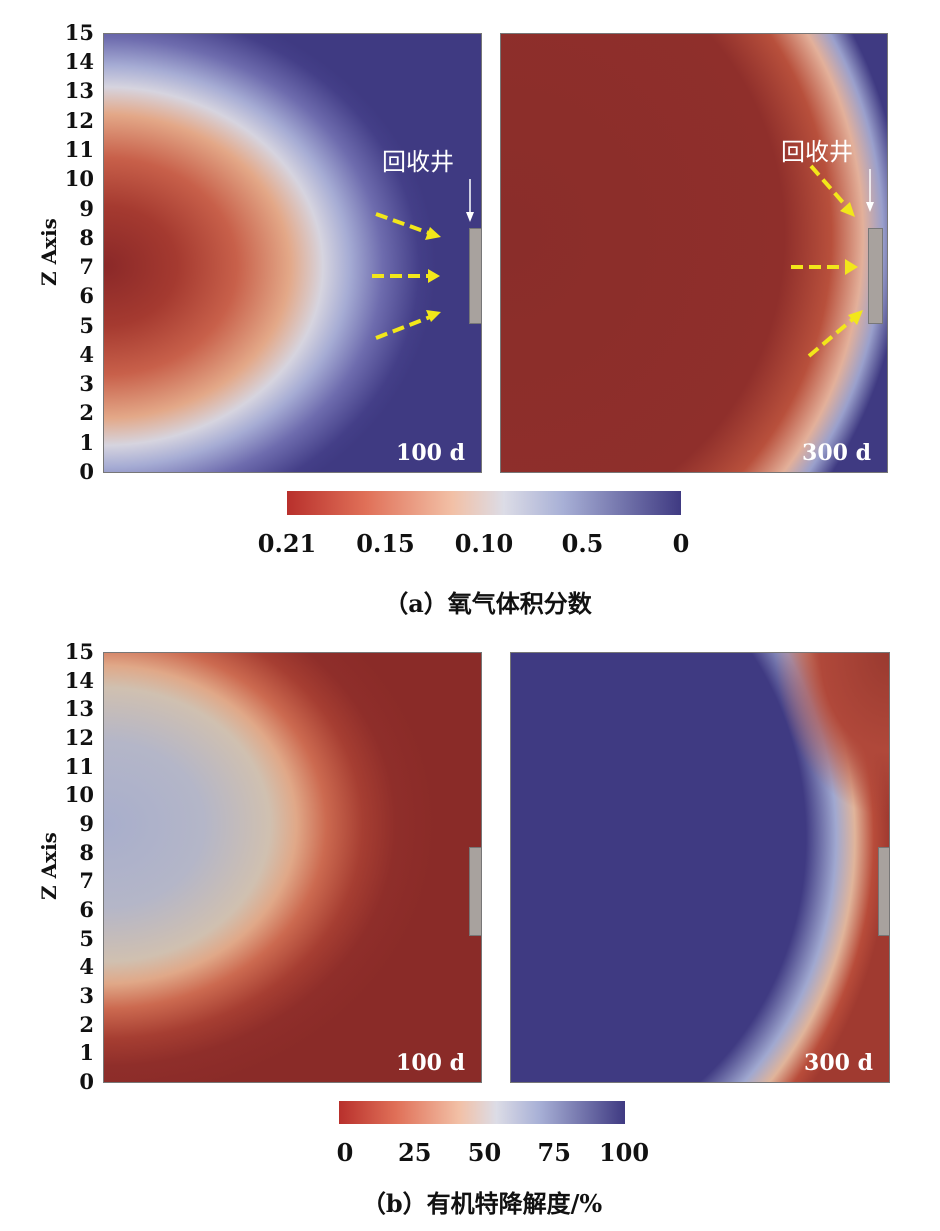 The width and height of the screenshot is (940, 1231). What do you see at coordinates (582, 543) in the screenshot?
I see `colorbar-tick-label: 0.5` at bounding box center [582, 543].